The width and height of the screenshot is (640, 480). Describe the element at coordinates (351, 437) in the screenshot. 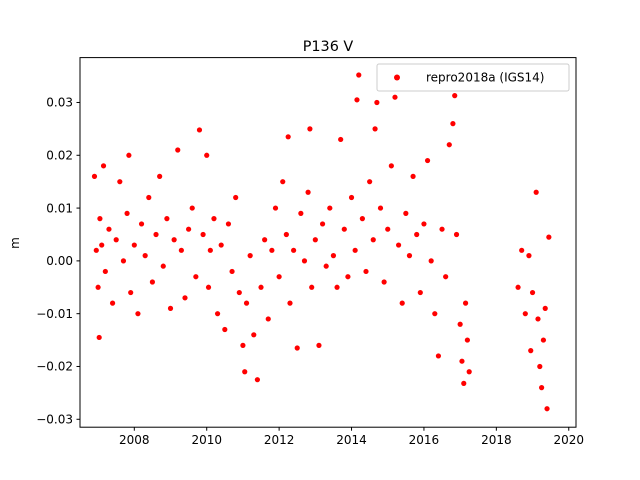

I see `x-axis: 2008 2010 2012 2014 2016 2018 2020` at that location.